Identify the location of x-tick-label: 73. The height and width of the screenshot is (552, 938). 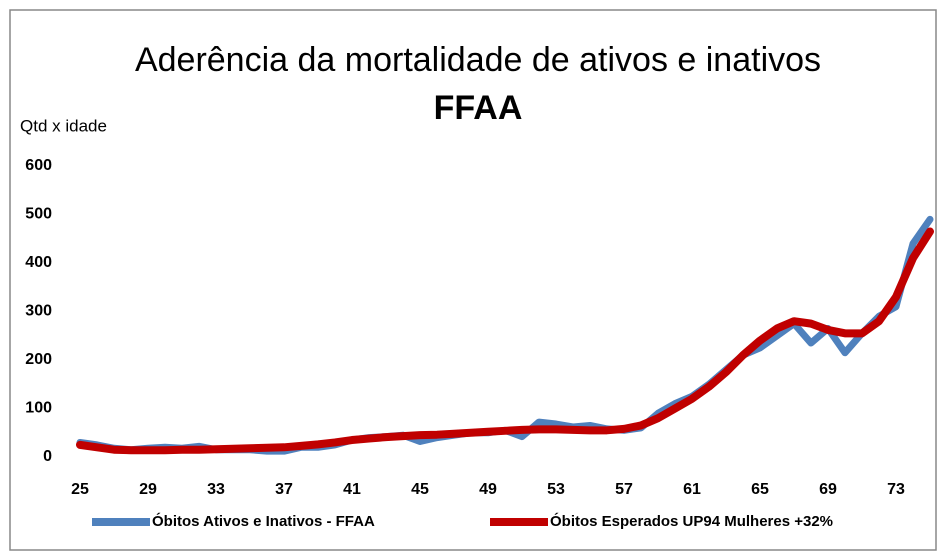
(896, 489).